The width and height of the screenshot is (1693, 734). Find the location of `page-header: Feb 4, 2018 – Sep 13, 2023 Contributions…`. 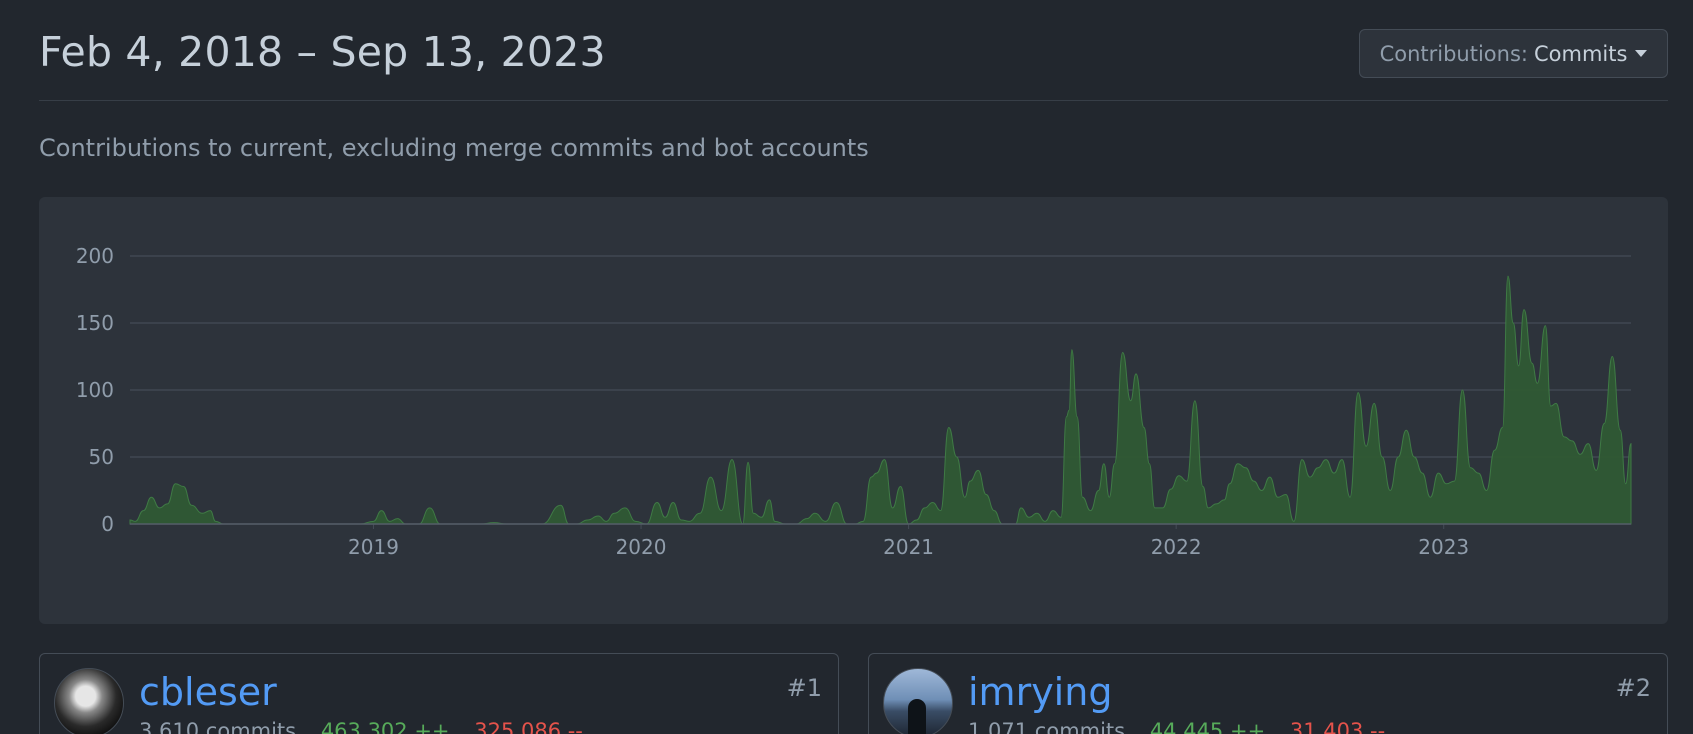

page-header: Feb 4, 2018 – Sep 13, 2023 Contributions… is located at coordinates (853, 63).